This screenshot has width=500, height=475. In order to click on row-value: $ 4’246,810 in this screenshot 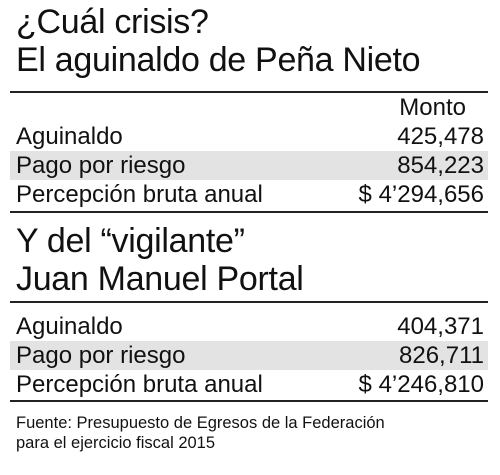, I will do `click(421, 384)`.